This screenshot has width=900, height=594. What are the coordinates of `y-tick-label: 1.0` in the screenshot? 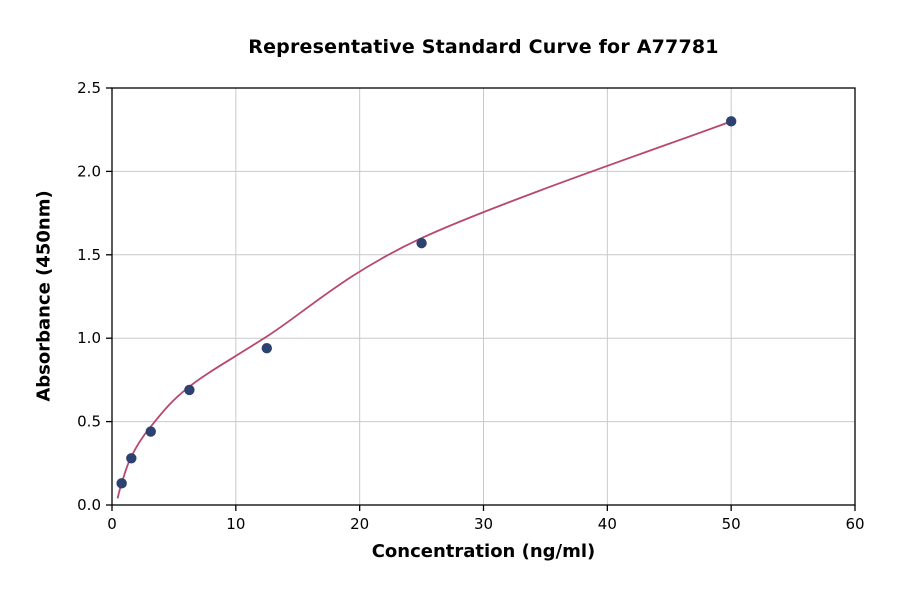 It's located at (89, 338).